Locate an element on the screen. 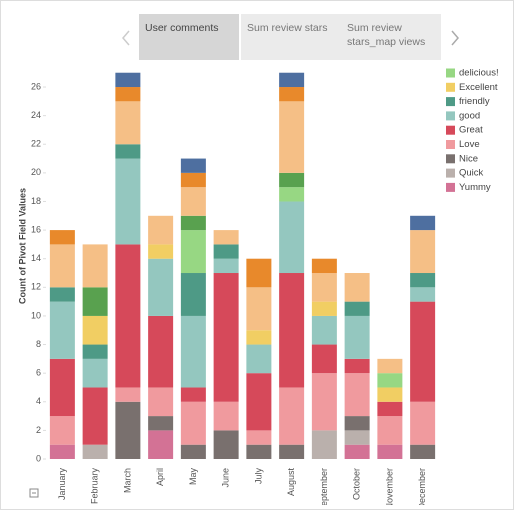  y-tick-label: 10 is located at coordinates (36, 315).